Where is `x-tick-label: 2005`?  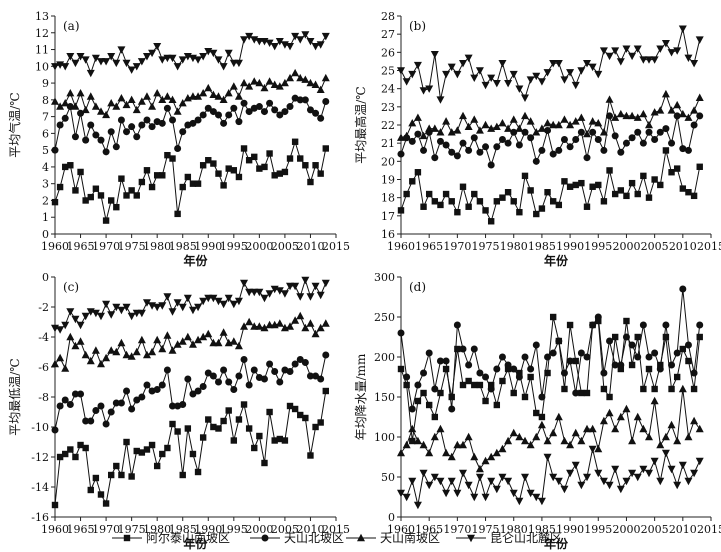 x-tick-label: 2005 is located at coordinates (655, 246).